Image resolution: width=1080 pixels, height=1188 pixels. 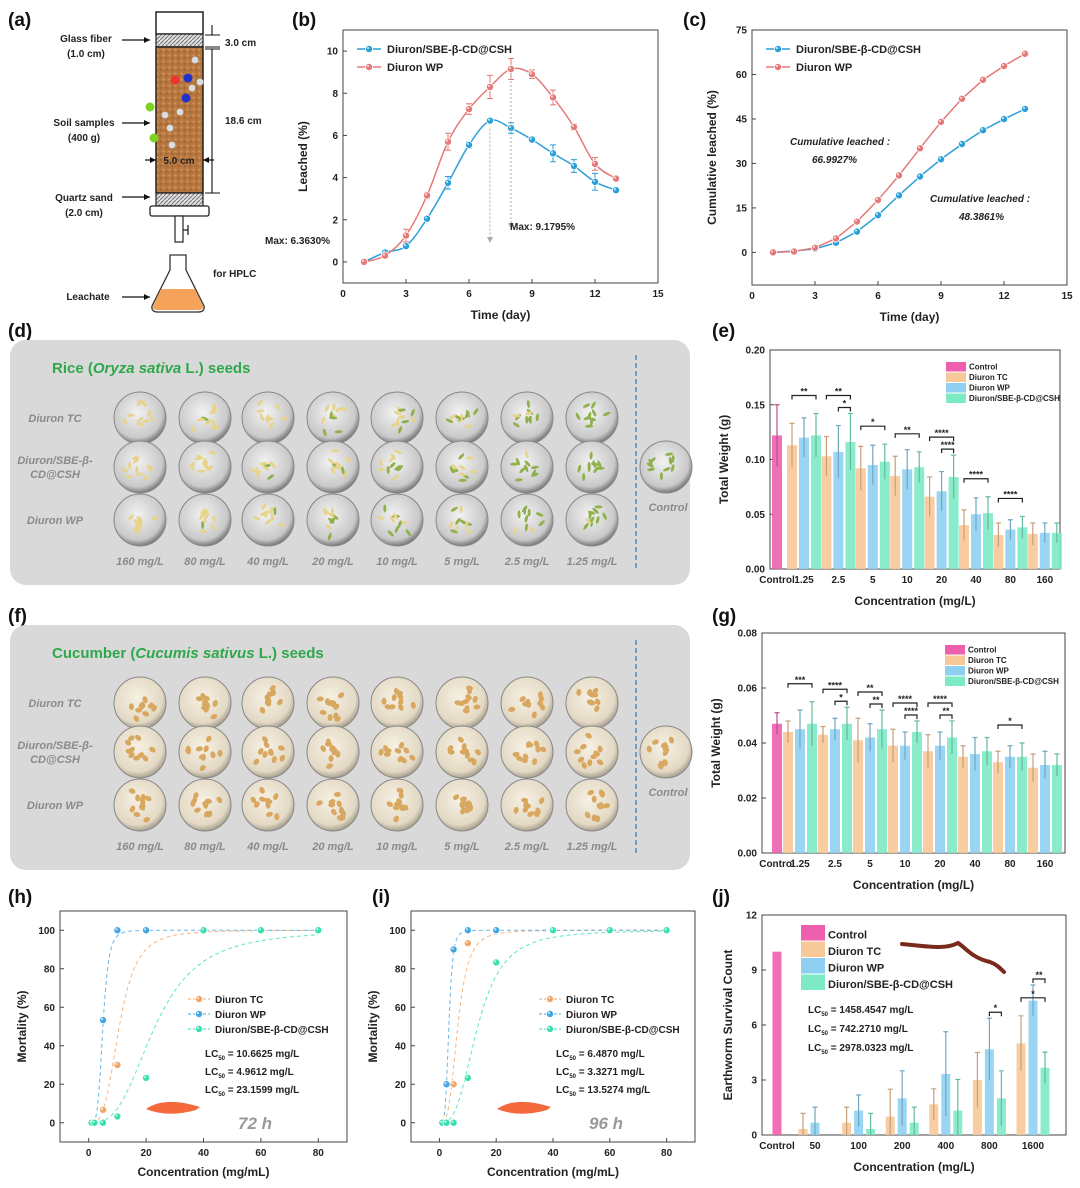 What do you see at coordinates (858, 1146) in the screenshot?
I see `x-category-label: 100` at bounding box center [858, 1146].